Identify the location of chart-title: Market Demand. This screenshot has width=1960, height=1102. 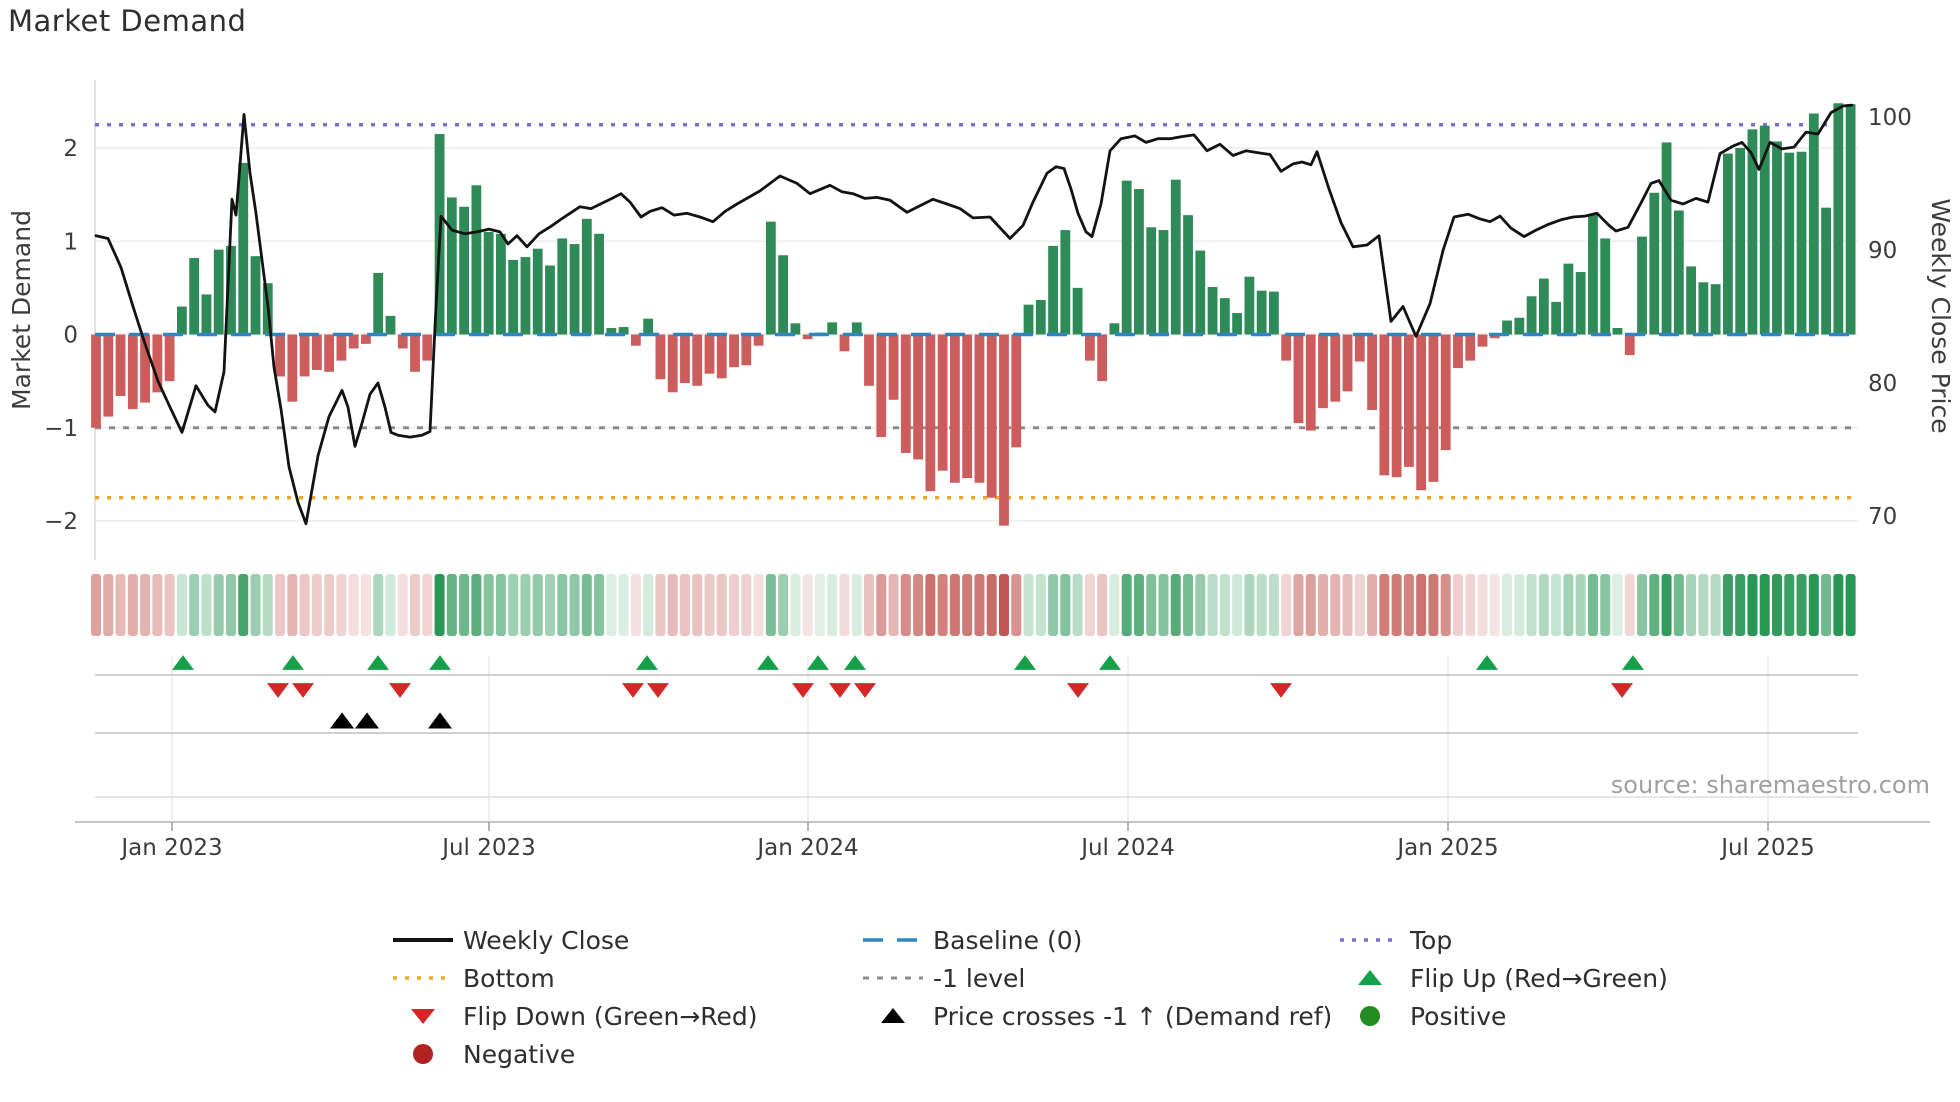
(127, 21).